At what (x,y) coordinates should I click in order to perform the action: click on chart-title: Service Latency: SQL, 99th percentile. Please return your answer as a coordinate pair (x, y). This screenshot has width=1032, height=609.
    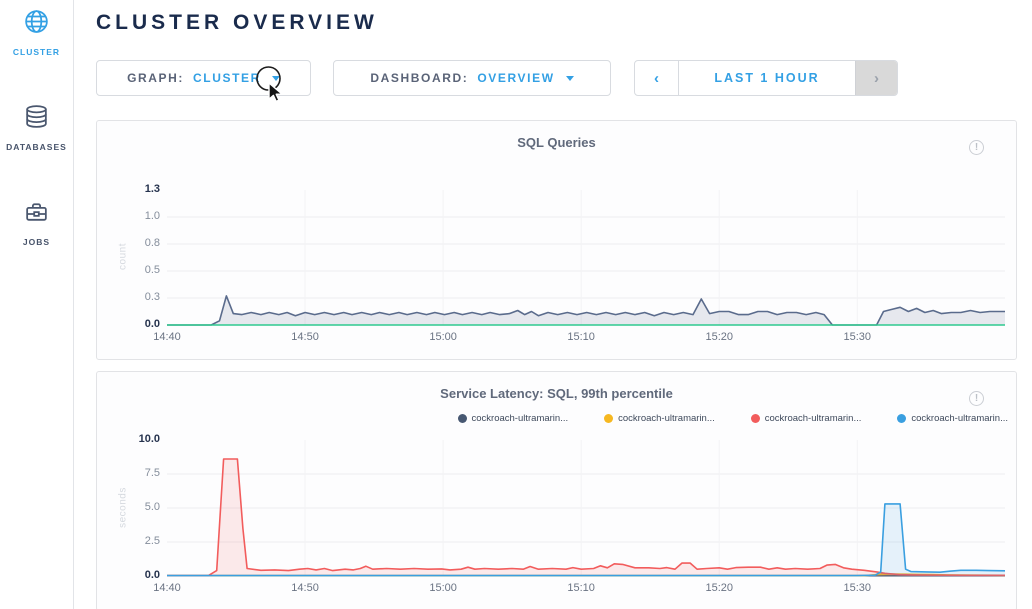
    Looking at the image, I should click on (556, 393).